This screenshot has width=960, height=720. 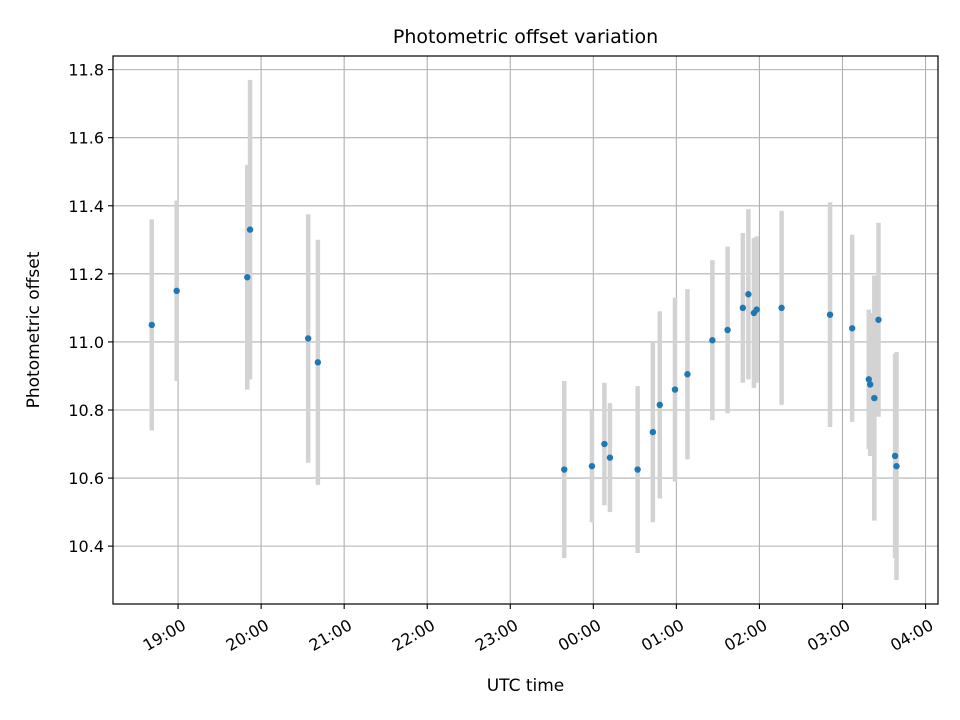 What do you see at coordinates (86, 410) in the screenshot?
I see `y-tick-label: 10.8` at bounding box center [86, 410].